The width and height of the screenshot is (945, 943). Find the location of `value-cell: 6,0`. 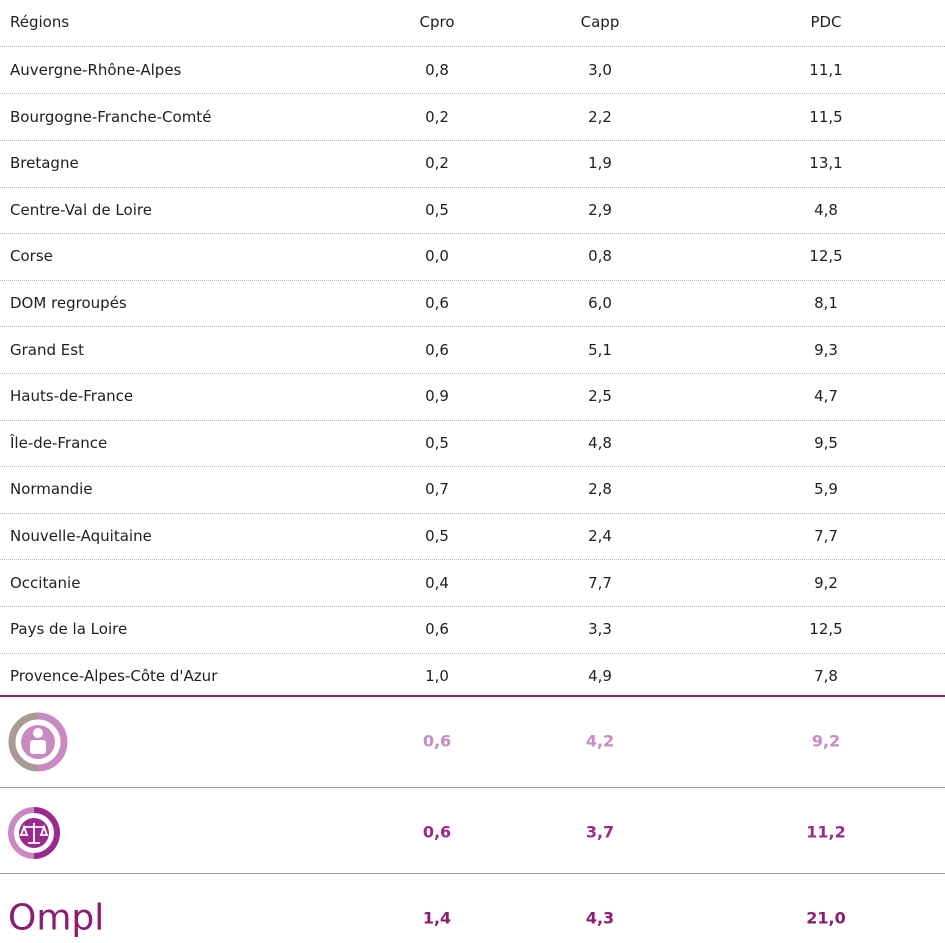

value-cell: 6,0 is located at coordinates (600, 303).